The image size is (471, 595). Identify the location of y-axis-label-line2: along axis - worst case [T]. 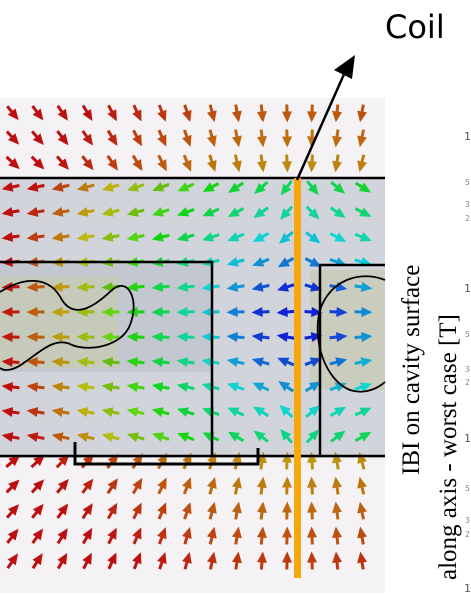
(449, 447).